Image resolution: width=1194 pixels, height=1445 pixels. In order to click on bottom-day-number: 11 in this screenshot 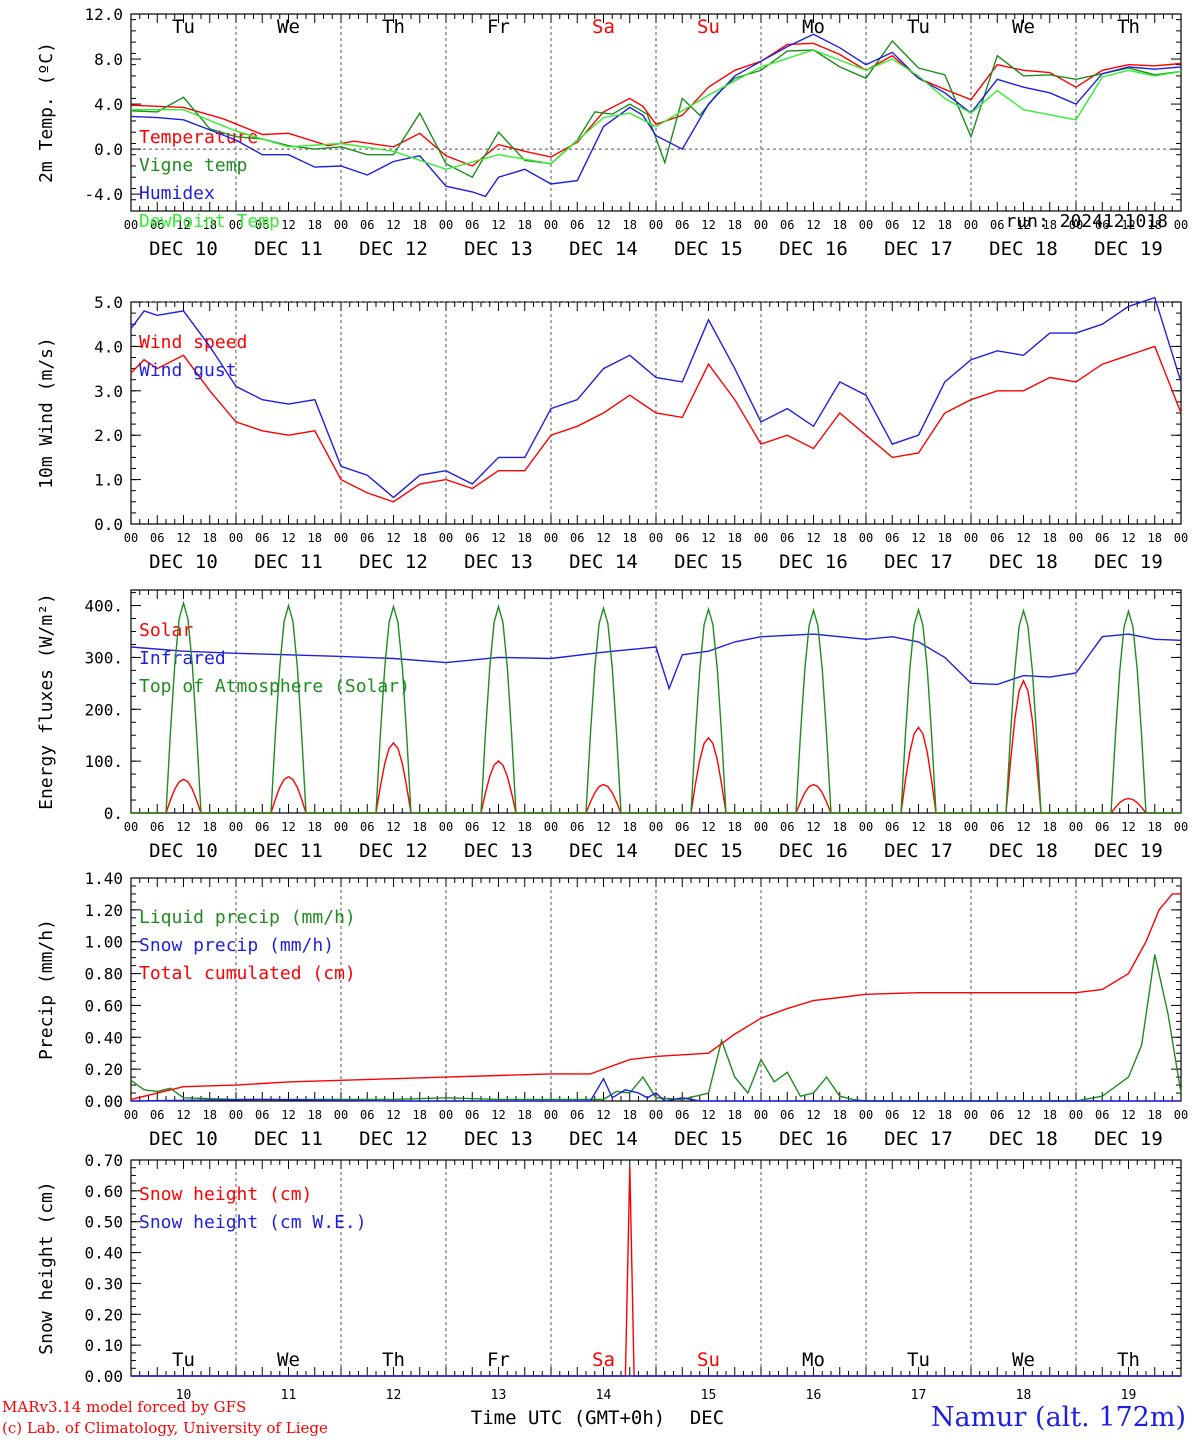, I will do `click(289, 1395)`.